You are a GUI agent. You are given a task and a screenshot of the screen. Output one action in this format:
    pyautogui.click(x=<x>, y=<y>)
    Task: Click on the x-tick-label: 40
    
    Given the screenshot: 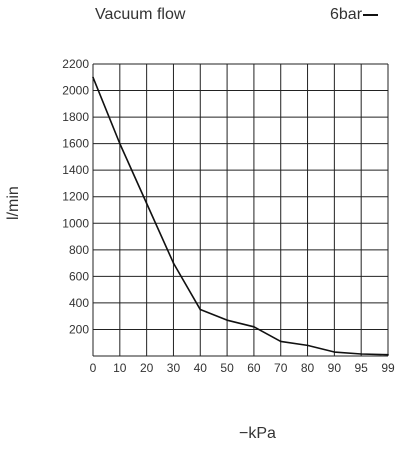 What is the action you would take?
    pyautogui.click(x=201, y=368)
    